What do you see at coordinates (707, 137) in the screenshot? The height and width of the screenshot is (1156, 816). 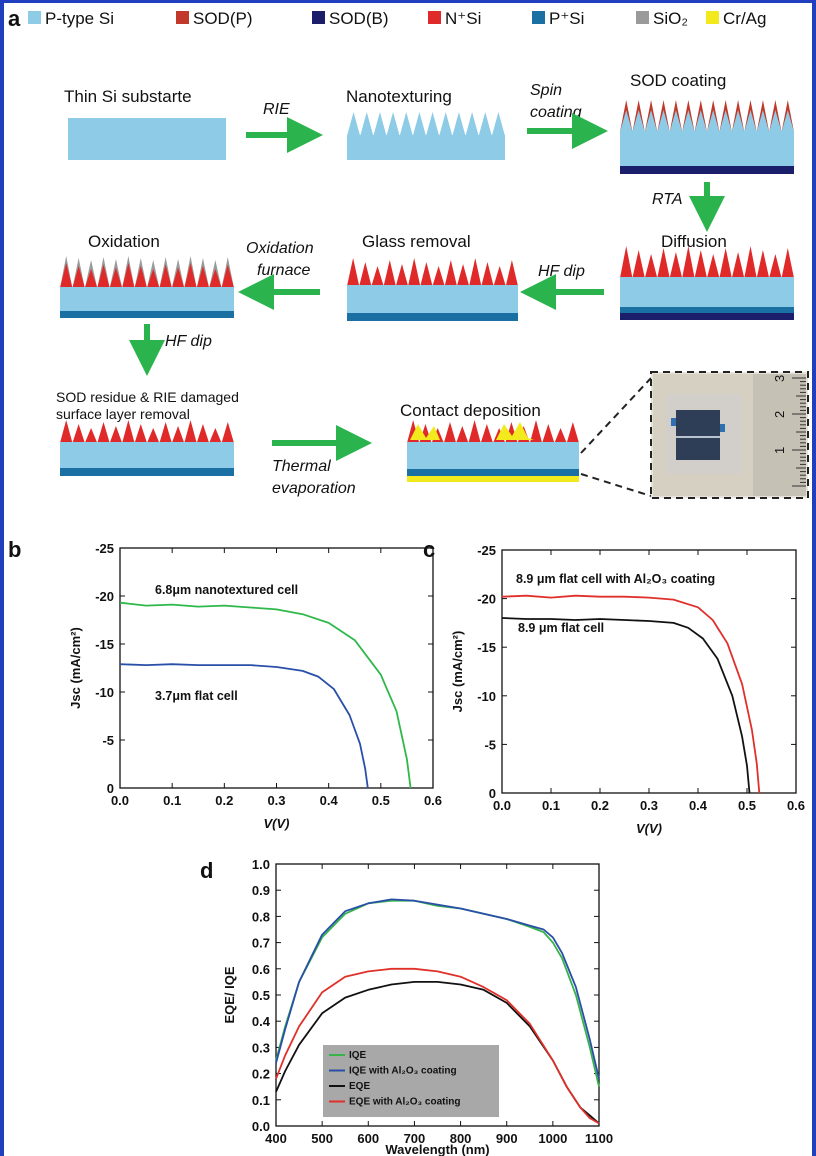 I see `sod-coated-wafer` at bounding box center [707, 137].